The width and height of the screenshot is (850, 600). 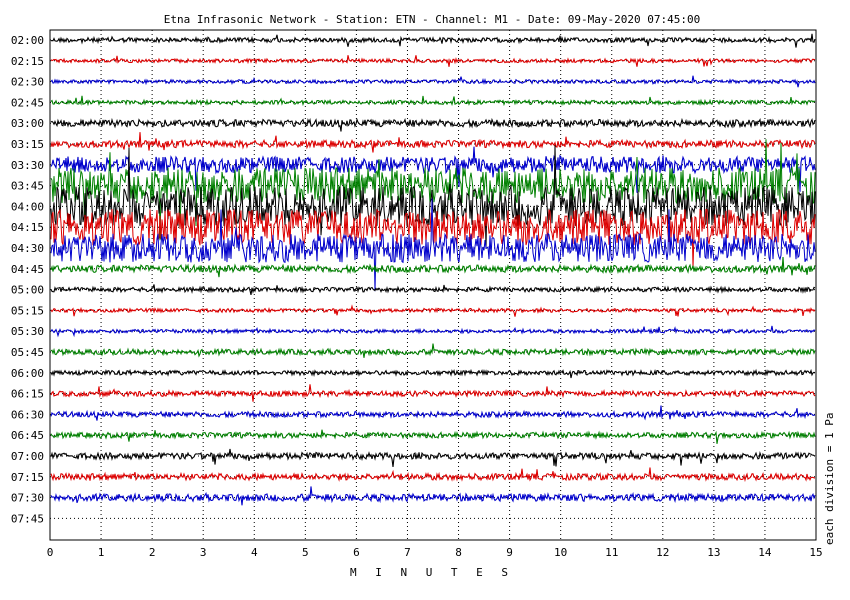 I want to click on scale-label: each division = 1 Pa, so click(x=829, y=479).